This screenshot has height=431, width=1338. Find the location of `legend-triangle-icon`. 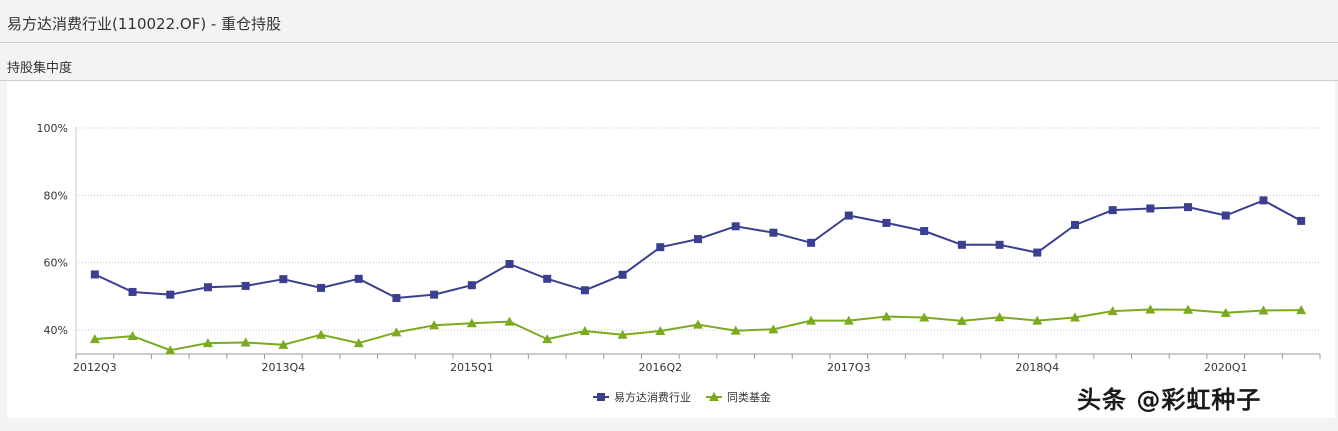

legend-triangle-icon is located at coordinates (714, 396).